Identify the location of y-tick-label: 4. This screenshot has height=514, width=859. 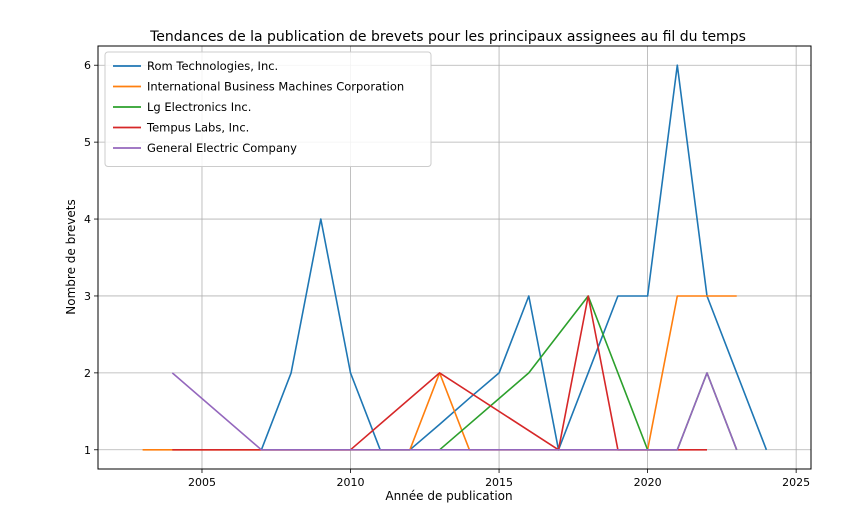
(87, 219).